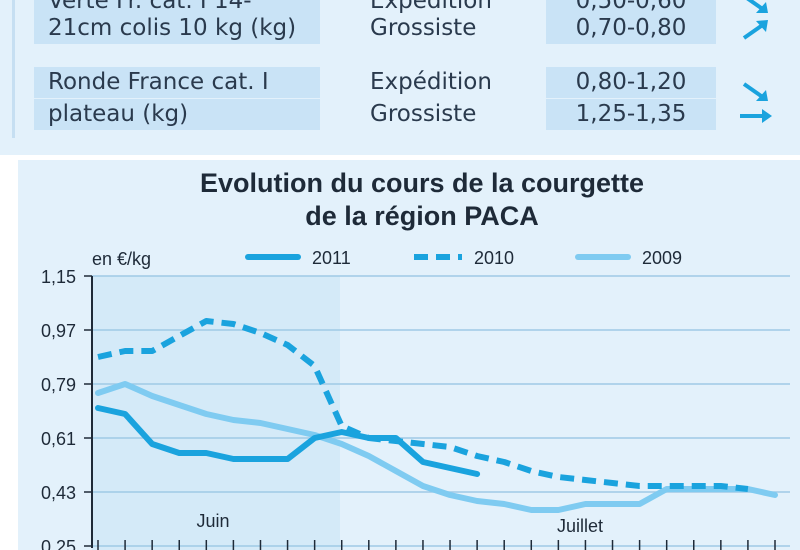  Describe the element at coordinates (436, 545) in the screenshot. I see `x-tick-marks` at that location.